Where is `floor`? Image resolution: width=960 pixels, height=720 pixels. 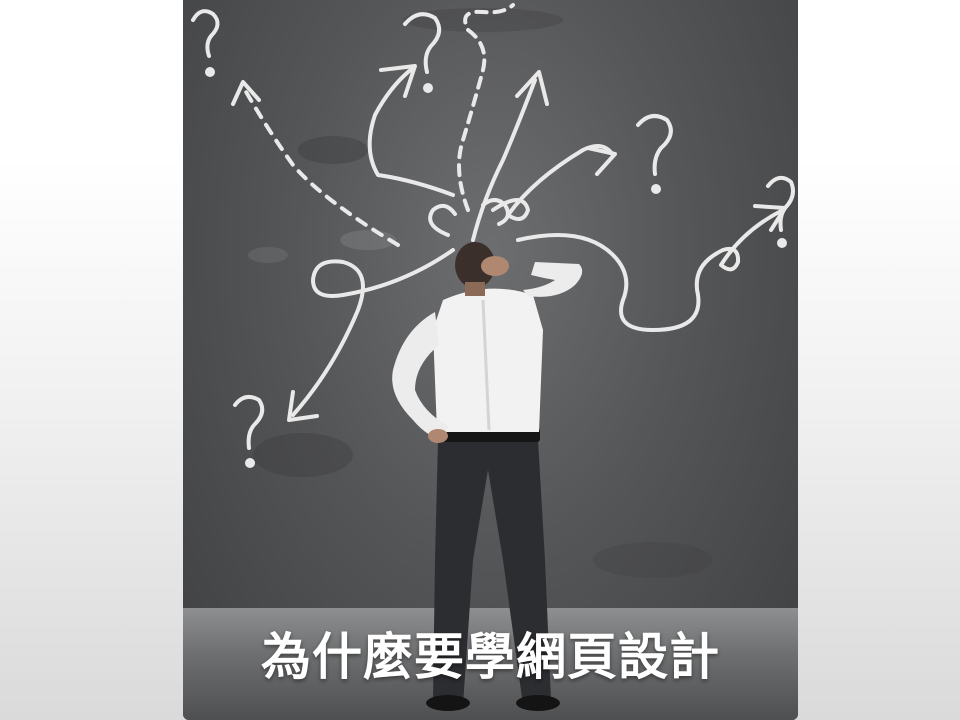 floor is located at coordinates (490, 664).